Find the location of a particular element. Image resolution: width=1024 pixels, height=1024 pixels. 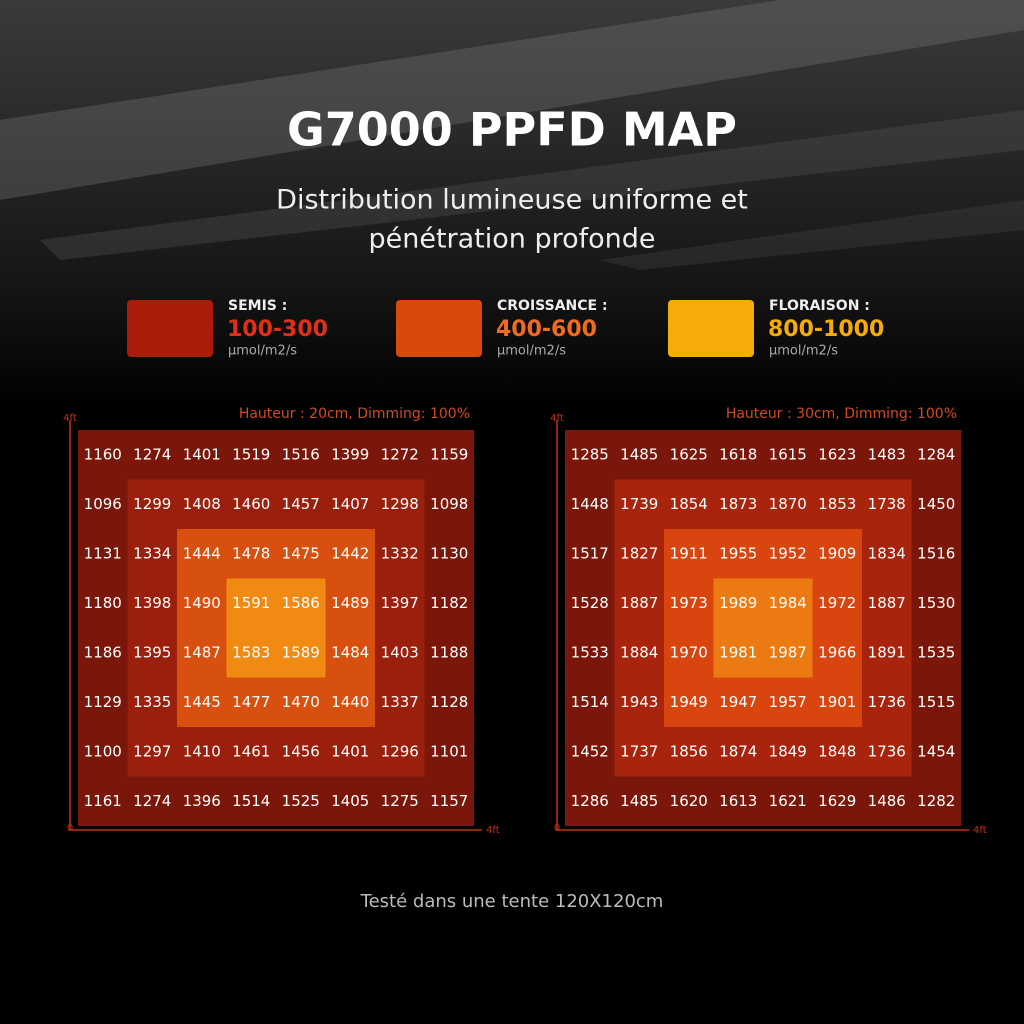

map-caption: Hauteur : 30cm, Dimming: 100% is located at coordinates (841, 414).